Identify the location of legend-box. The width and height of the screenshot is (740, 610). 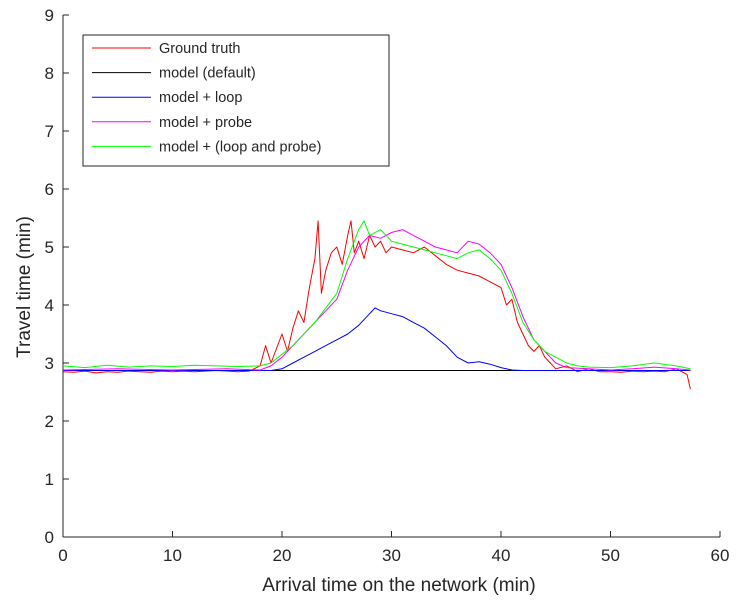
(236, 100).